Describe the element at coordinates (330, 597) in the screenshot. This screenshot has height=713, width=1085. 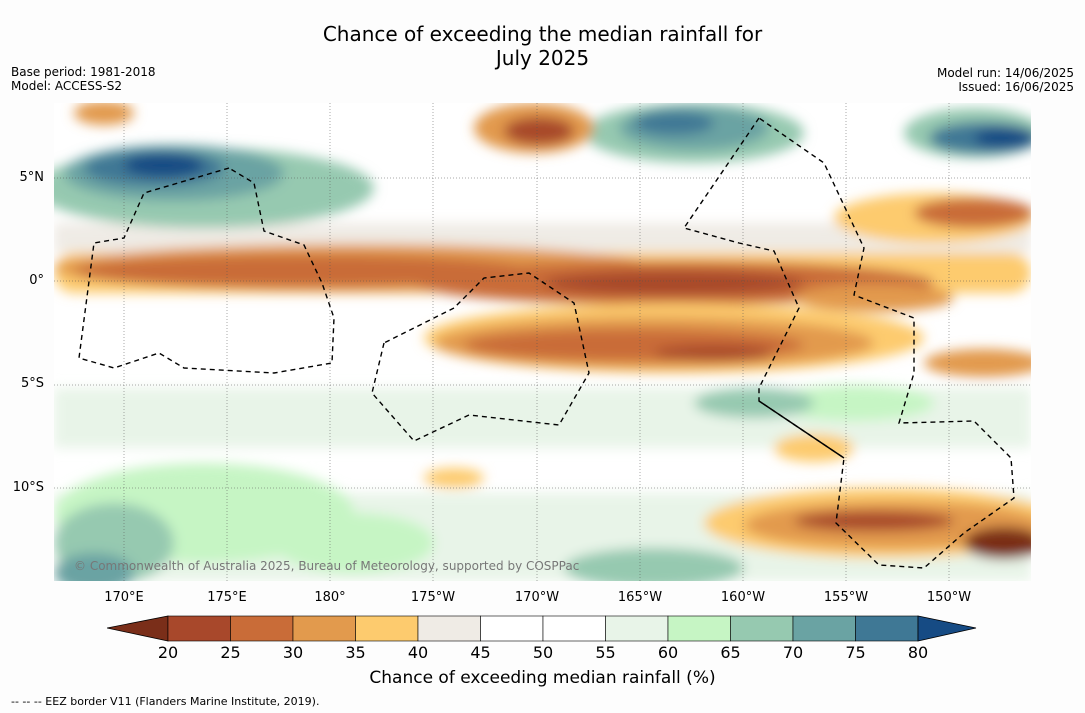
I see `x-tick-label: 180°` at that location.